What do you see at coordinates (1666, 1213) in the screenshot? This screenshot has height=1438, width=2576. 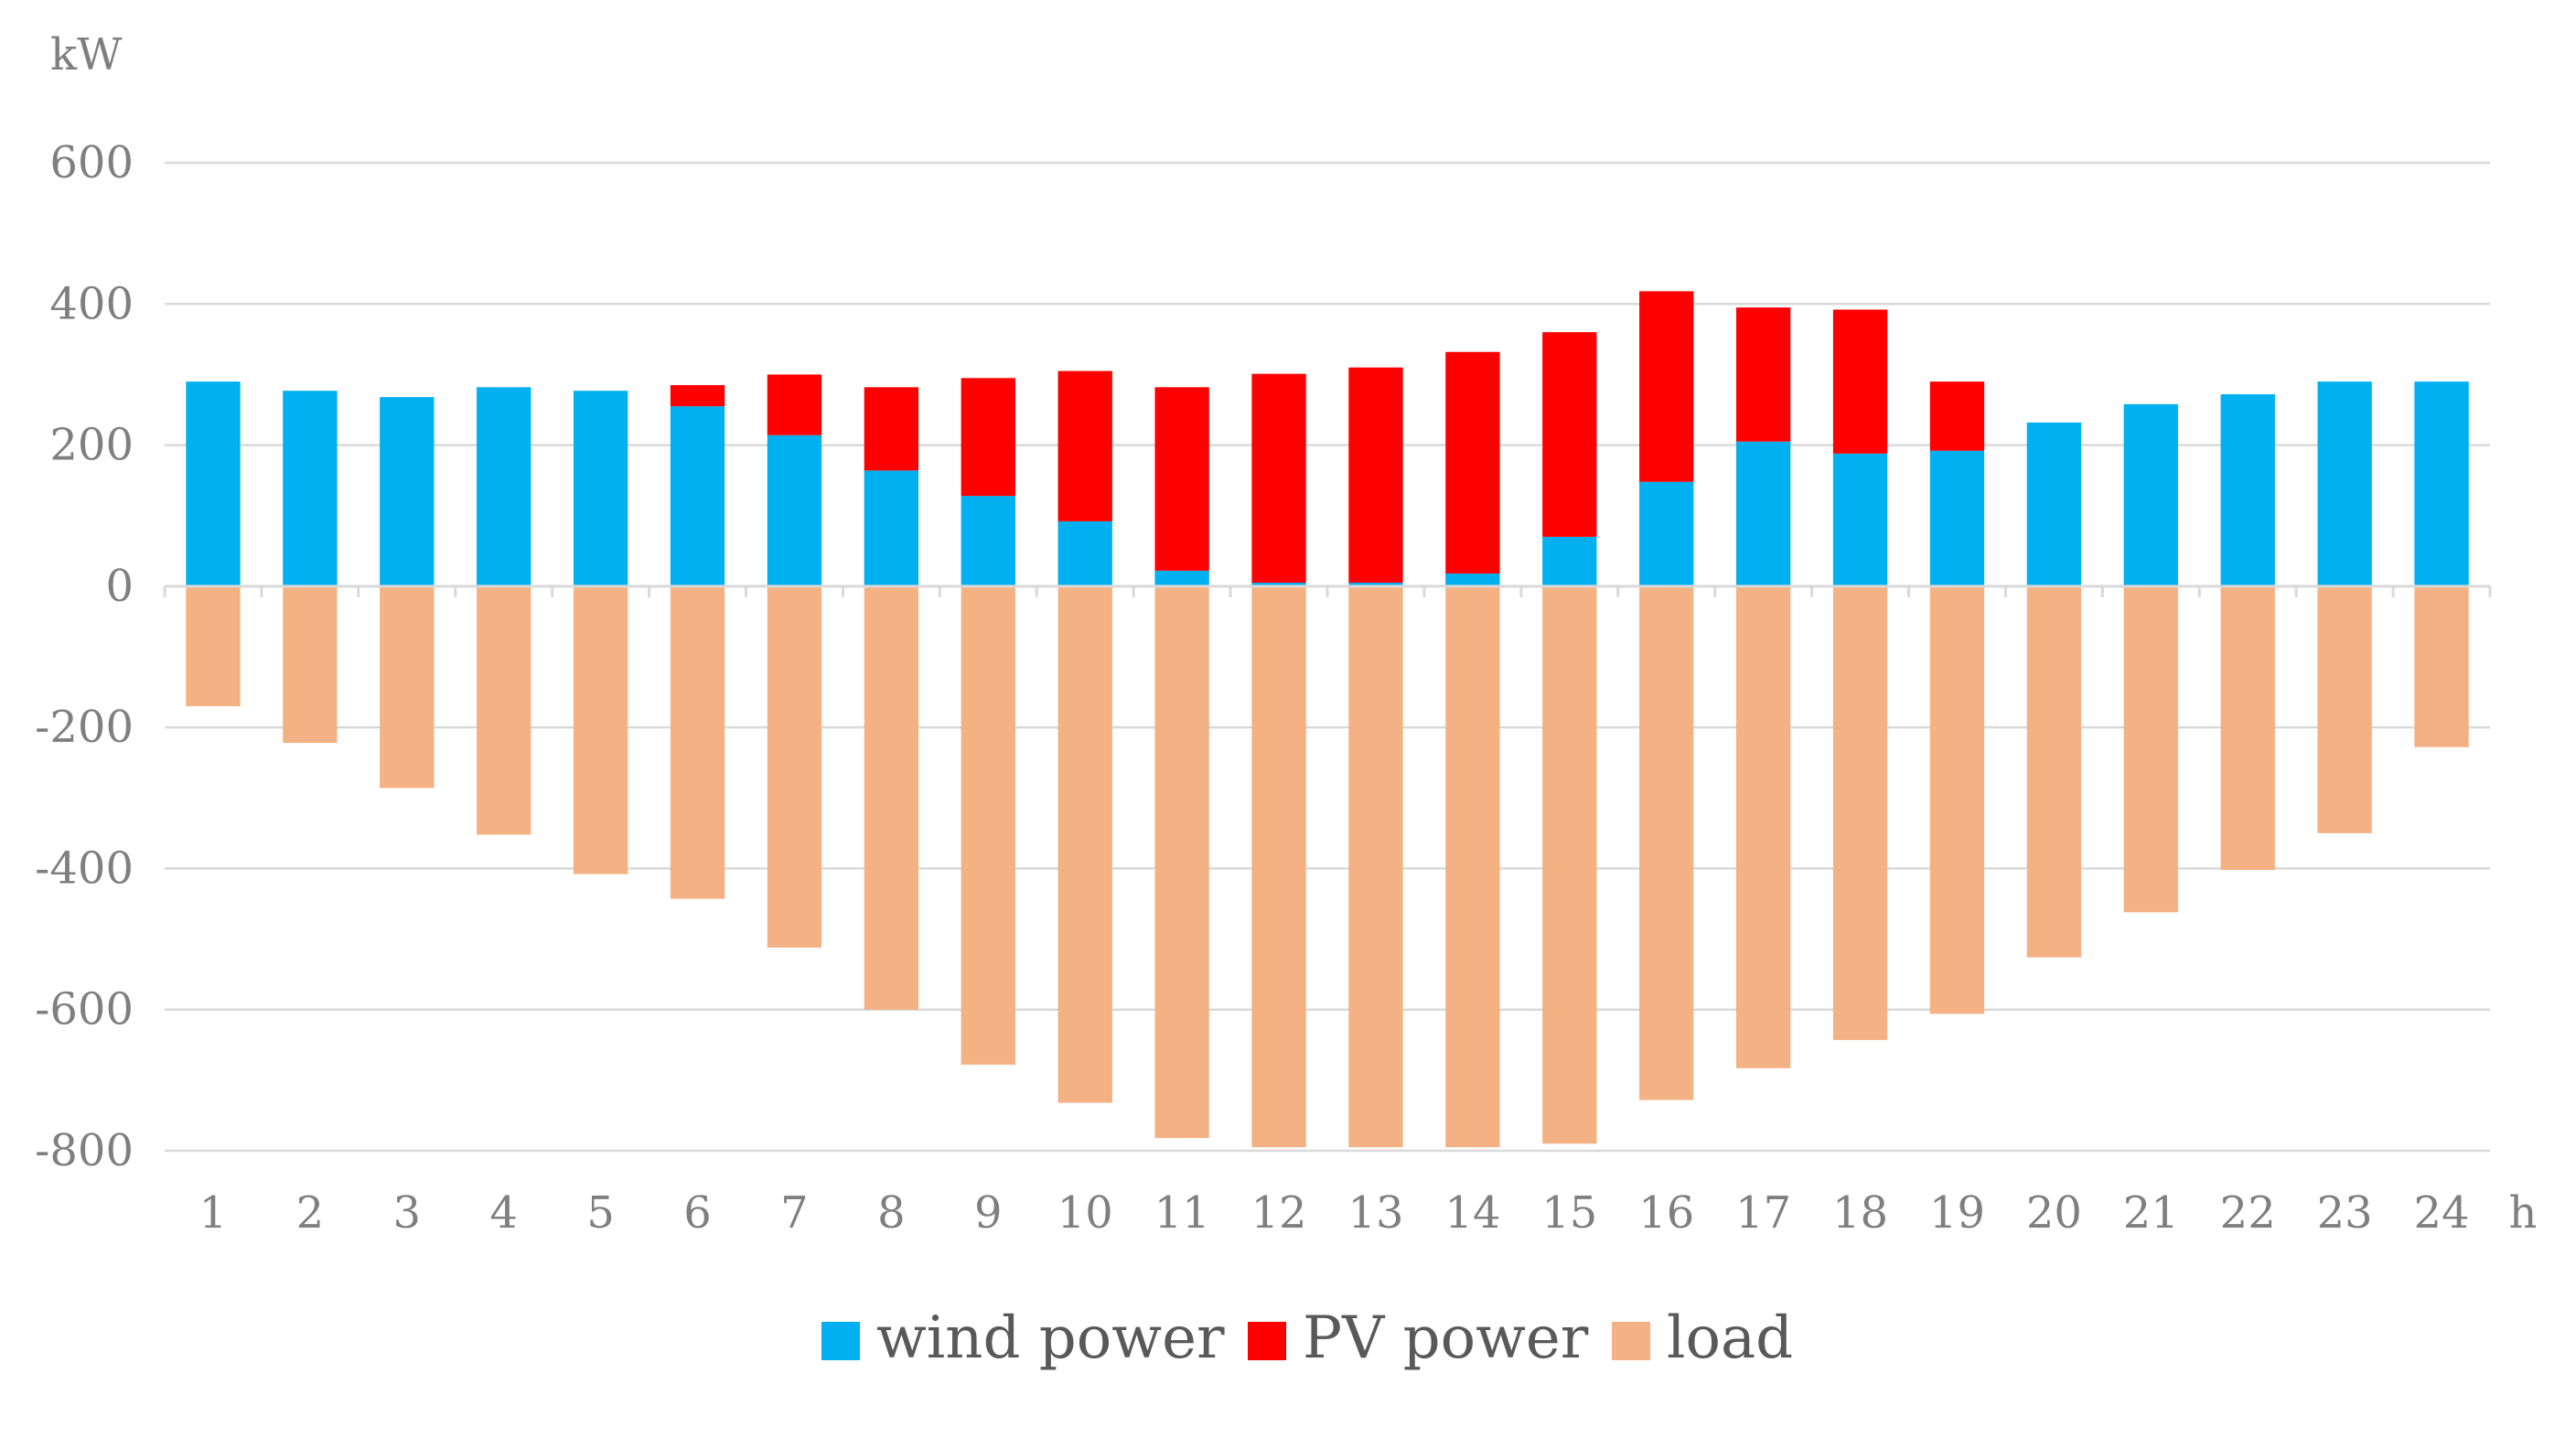 I see `x-tick-label: 16` at bounding box center [1666, 1213].